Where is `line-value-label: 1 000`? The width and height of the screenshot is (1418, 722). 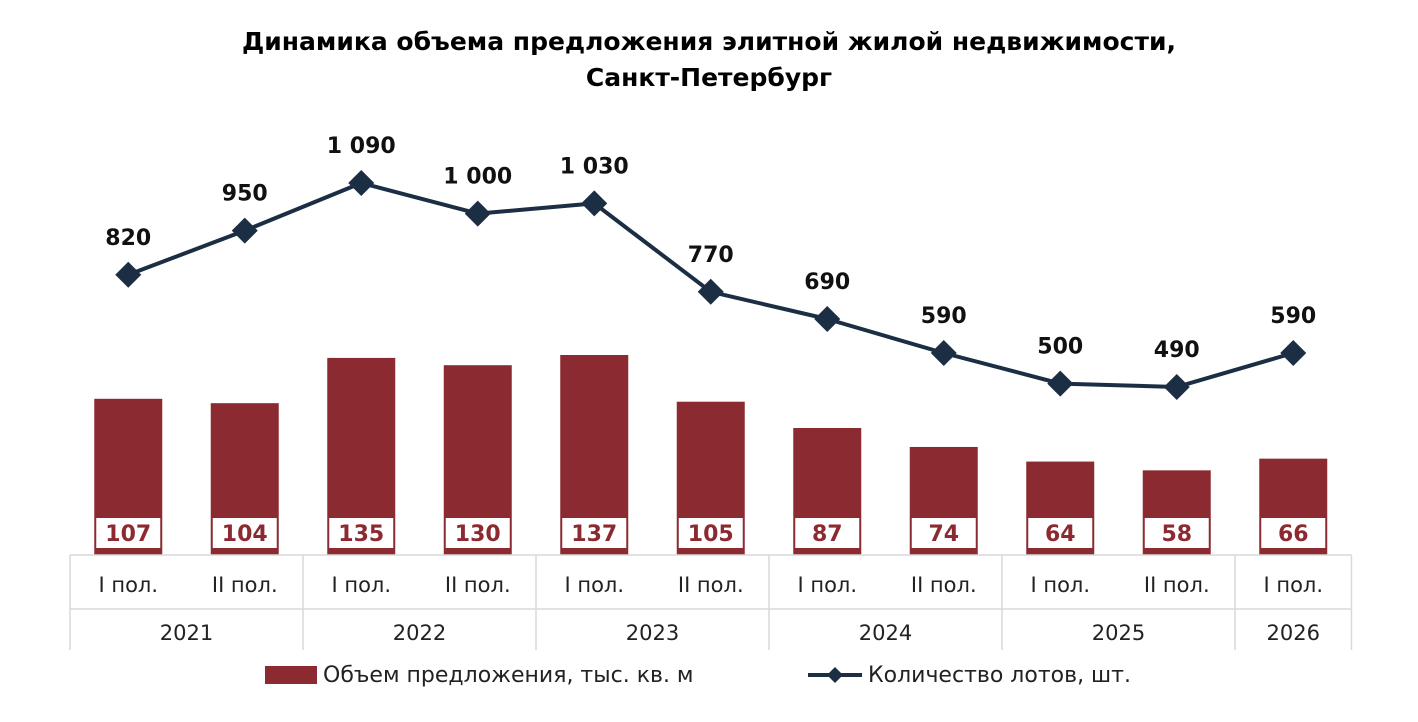
line-value-label: 1 000 is located at coordinates (477, 177).